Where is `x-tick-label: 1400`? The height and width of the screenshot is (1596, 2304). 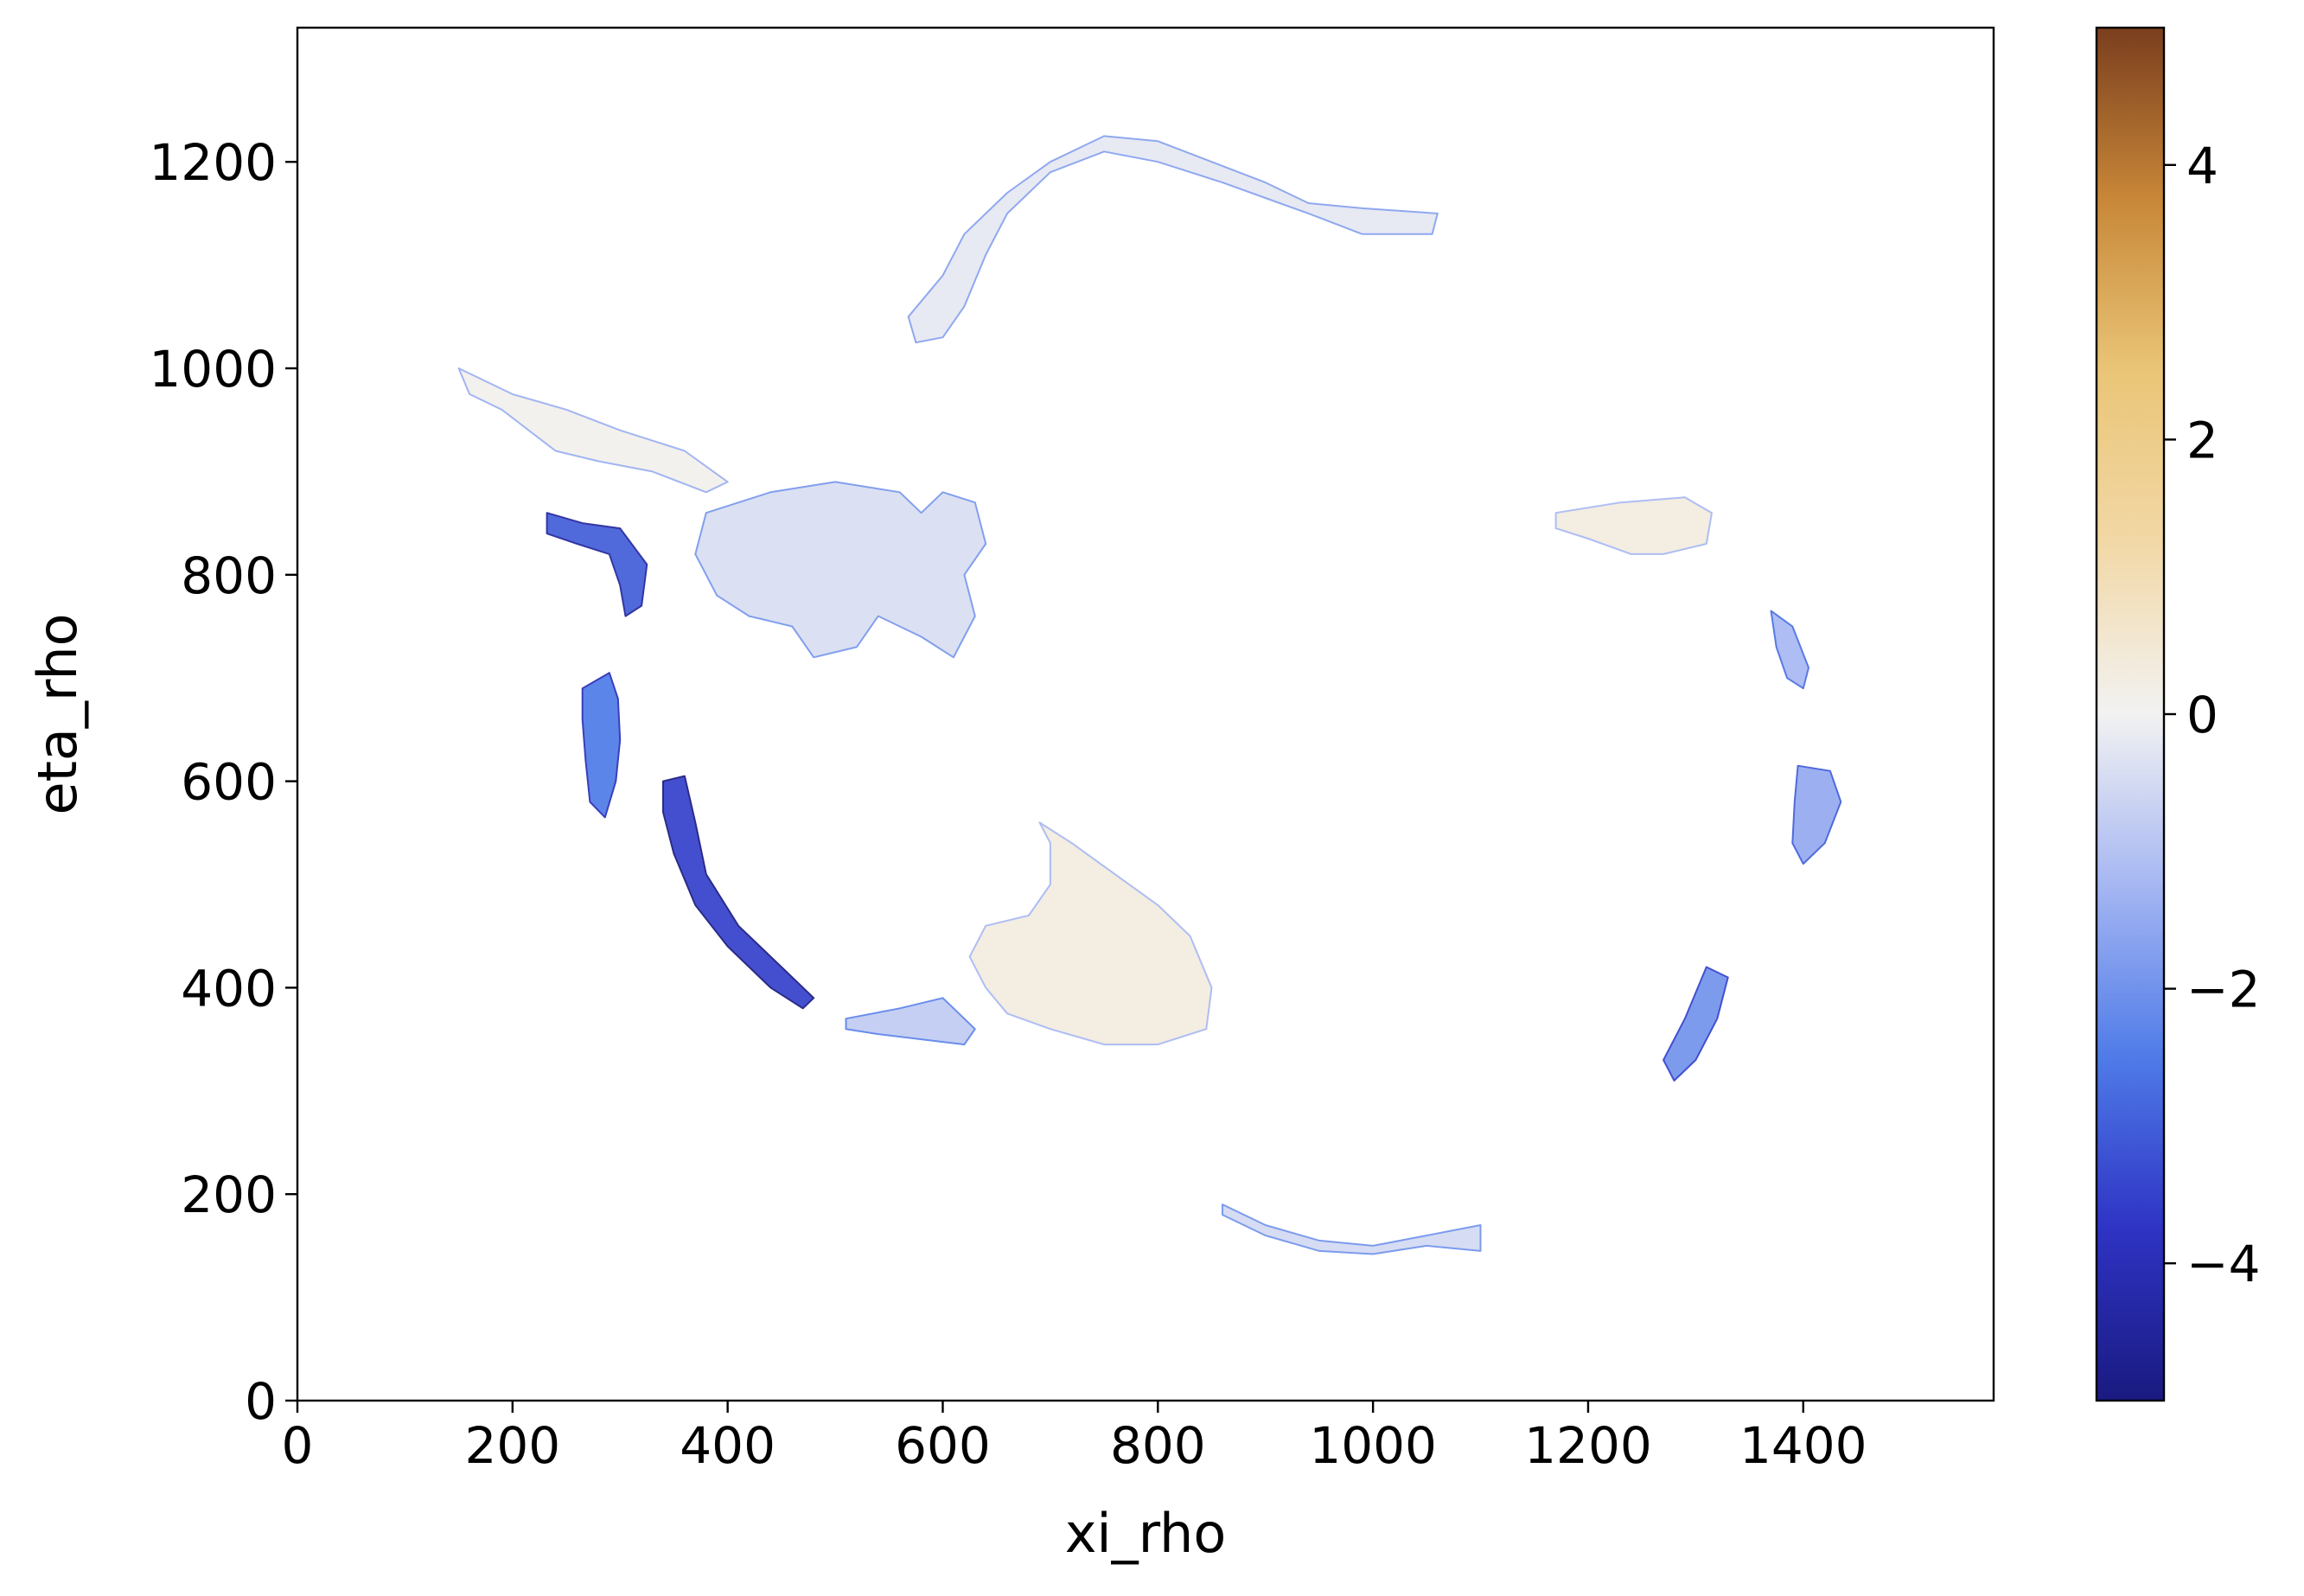 x-tick-label: 1400 is located at coordinates (1803, 1446).